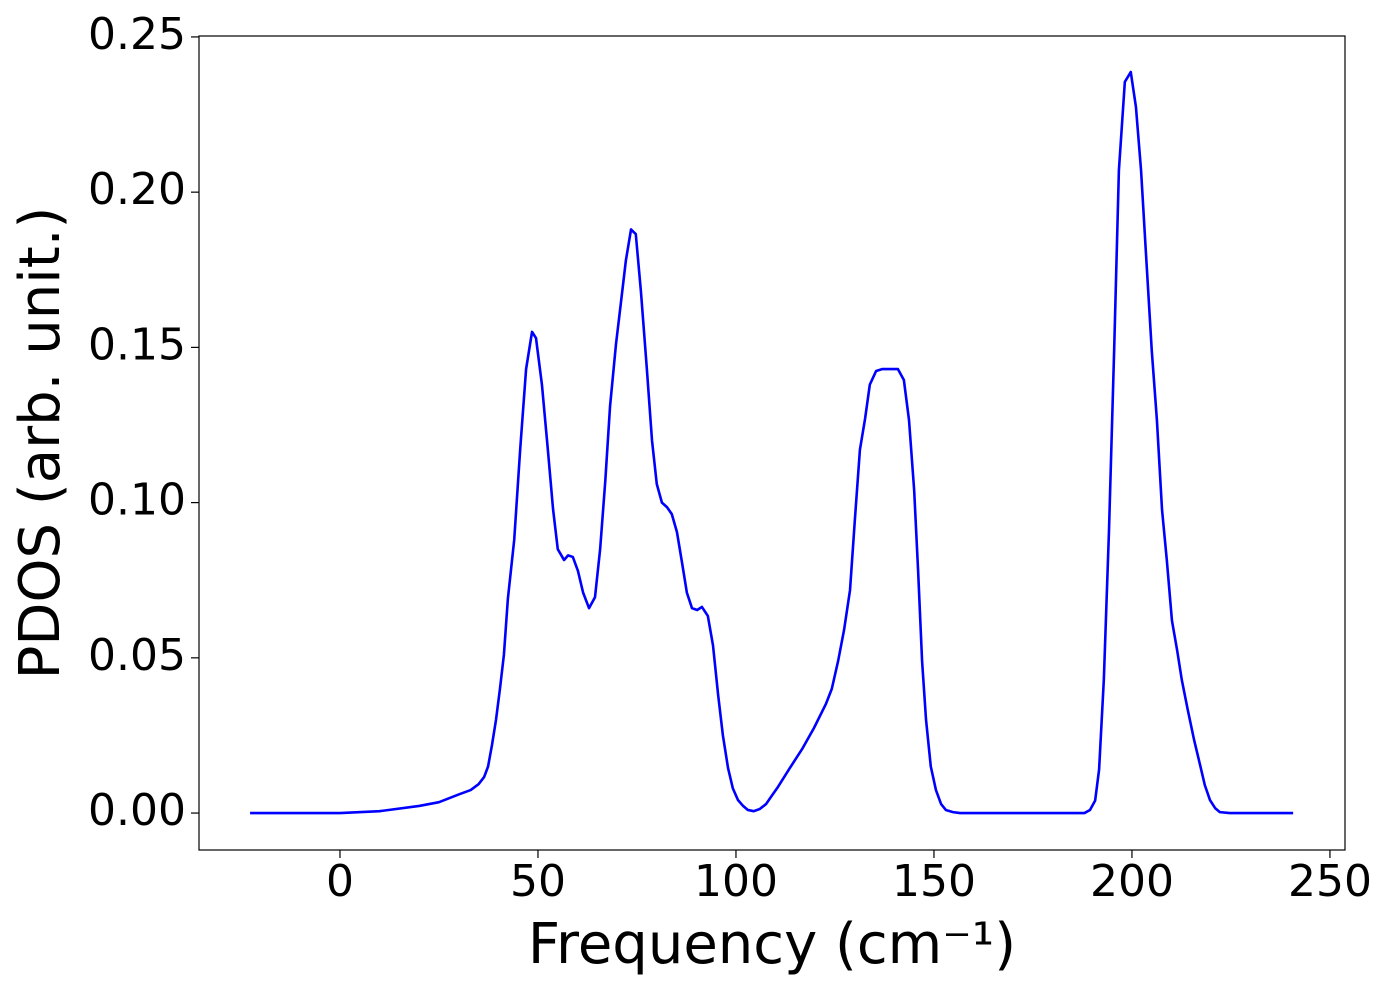 The image size is (1400, 1000). I want to click on x-tick-label: 0, so click(340, 881).